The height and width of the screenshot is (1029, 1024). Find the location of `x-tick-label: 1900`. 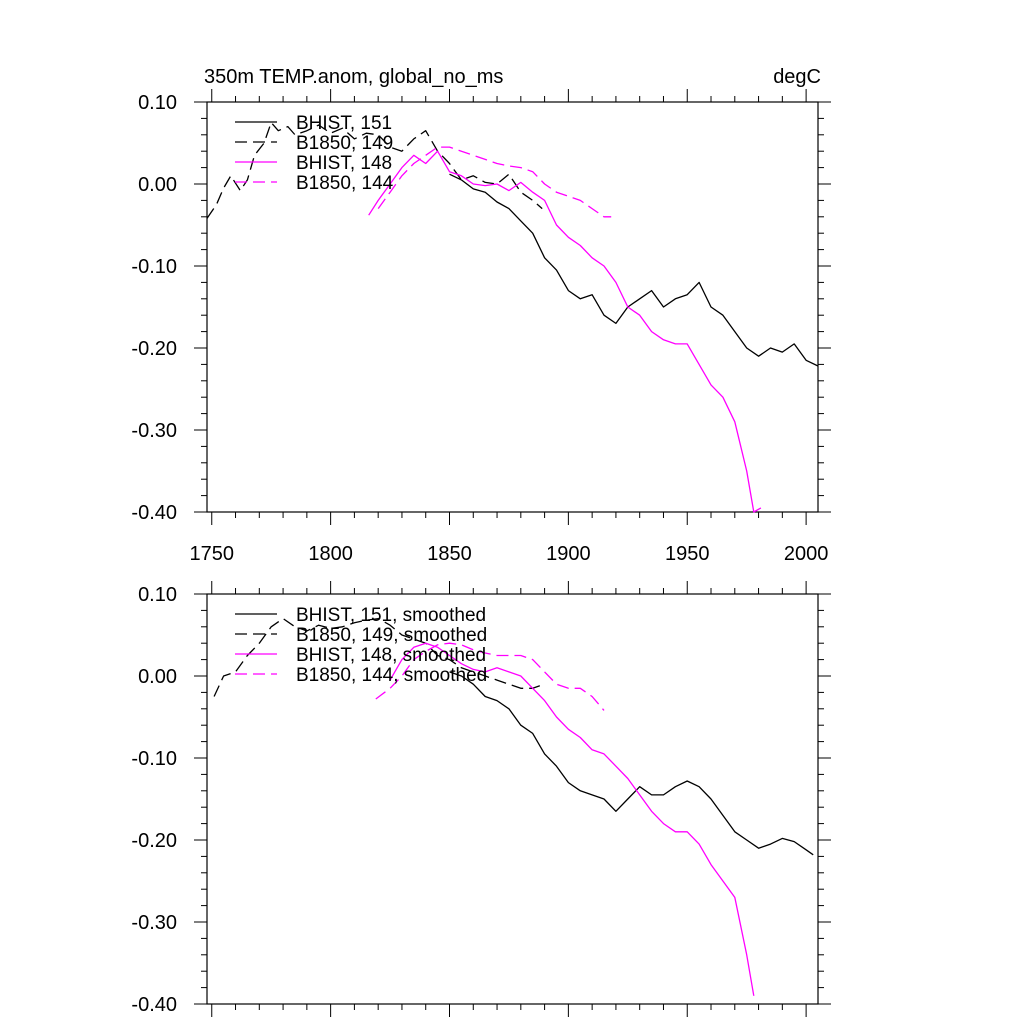

x-tick-label: 1900 is located at coordinates (568, 554).